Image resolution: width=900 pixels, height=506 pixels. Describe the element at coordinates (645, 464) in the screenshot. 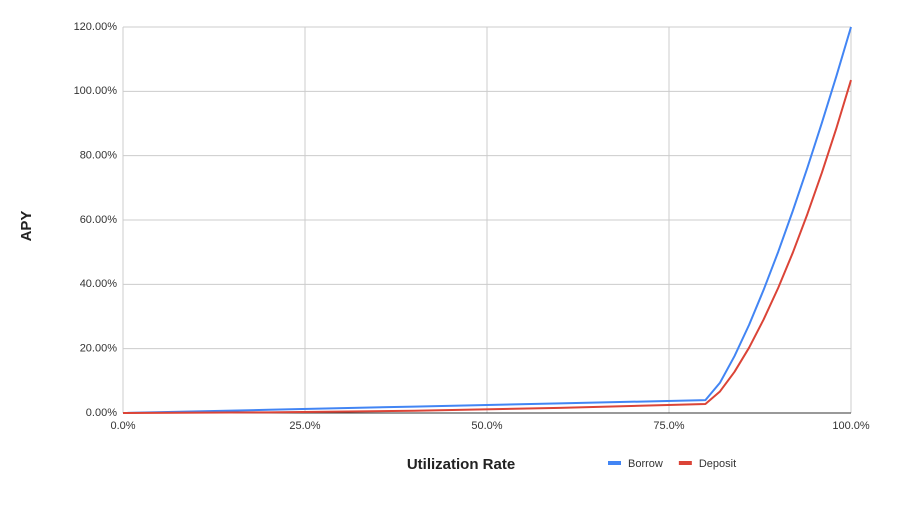

I see `legend-label: Borrow` at that location.